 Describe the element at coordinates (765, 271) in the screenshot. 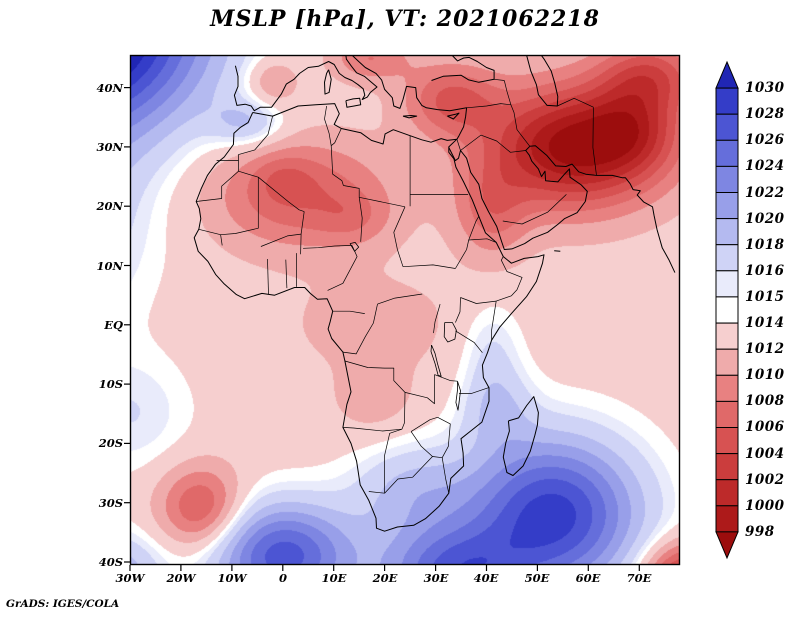

I see `colorbar-label: 1016` at that location.